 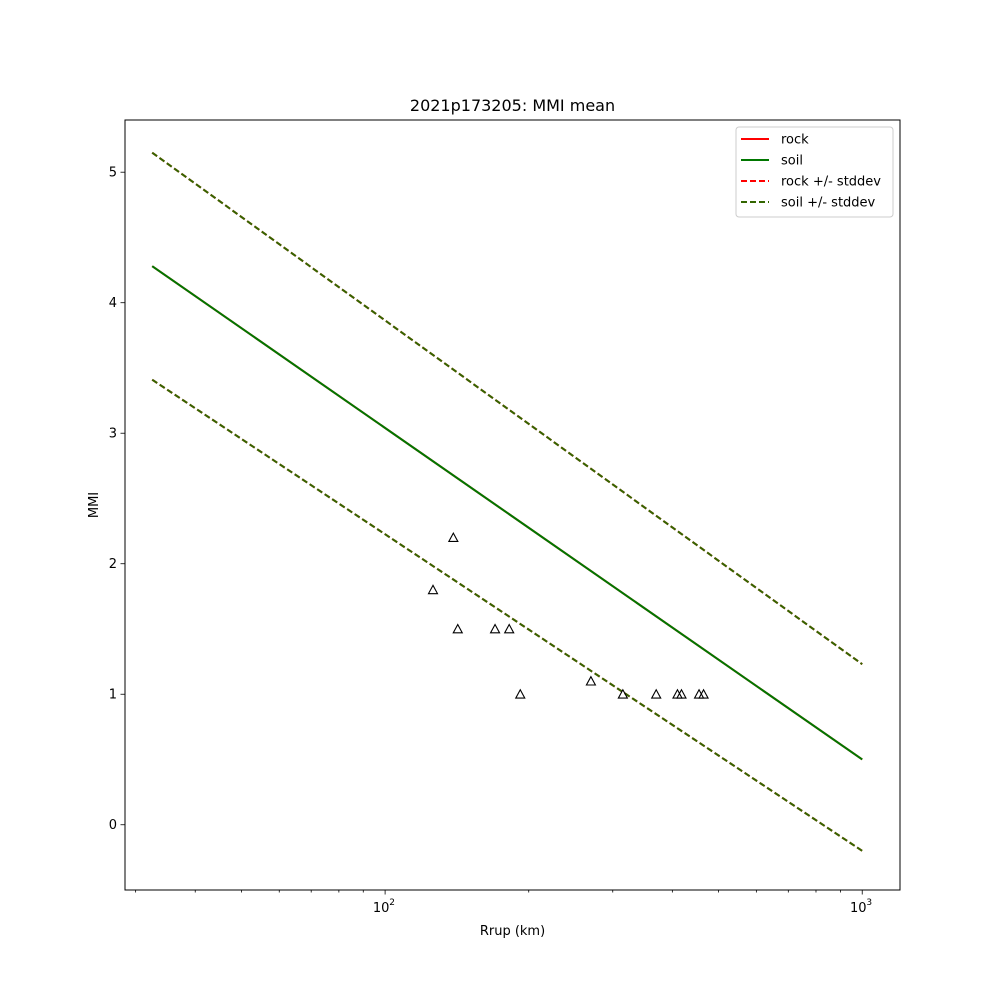 What do you see at coordinates (858, 908) in the screenshot?
I see `x-tick-label-1000: 10` at bounding box center [858, 908].